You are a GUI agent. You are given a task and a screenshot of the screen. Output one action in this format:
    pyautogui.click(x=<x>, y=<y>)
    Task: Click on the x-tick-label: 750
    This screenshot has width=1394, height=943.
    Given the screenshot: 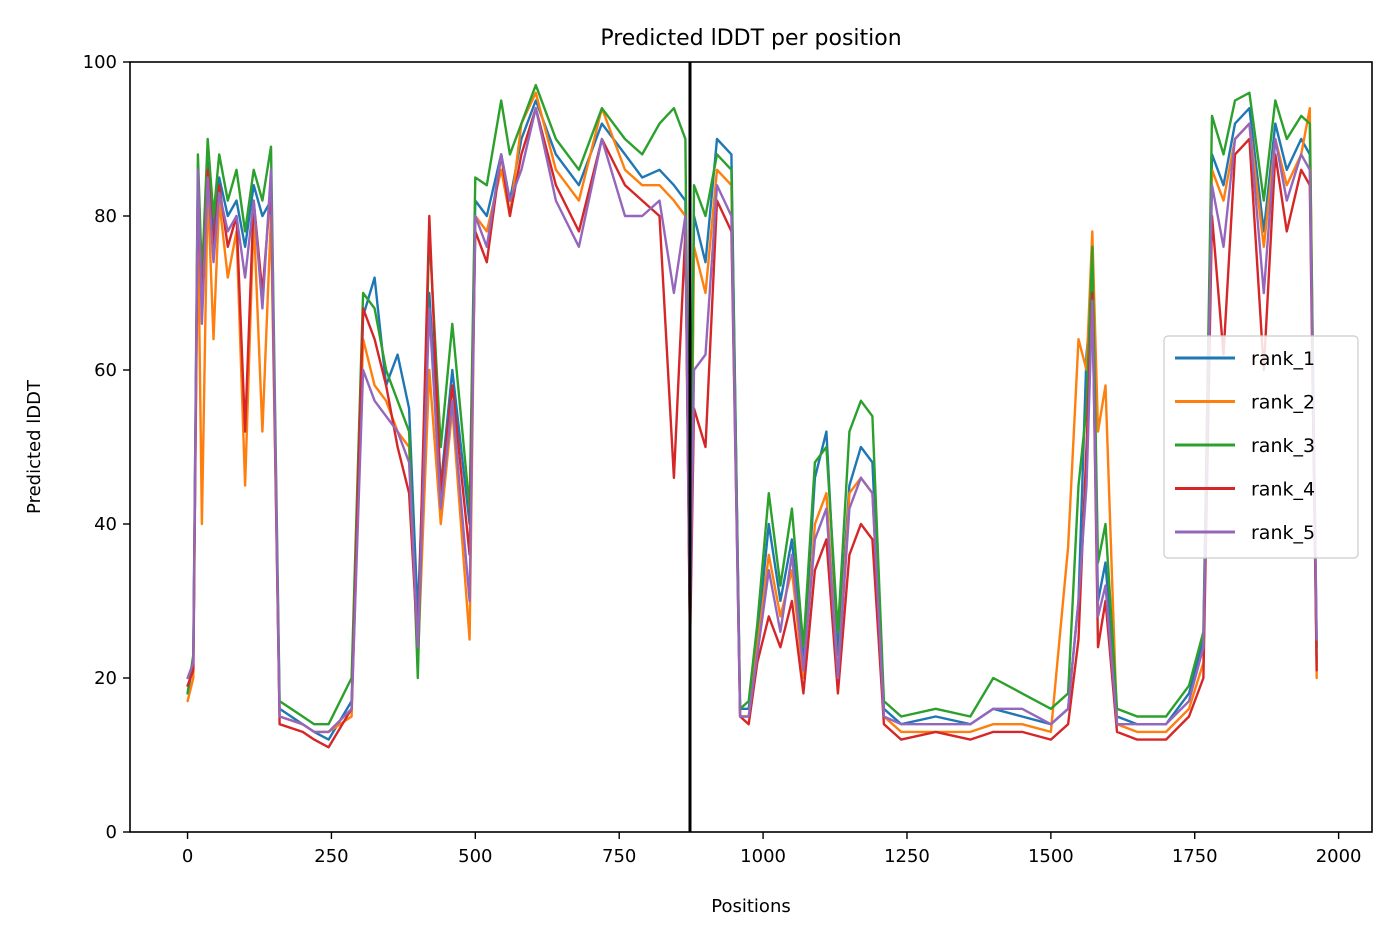 What is the action you would take?
    pyautogui.click(x=619, y=856)
    